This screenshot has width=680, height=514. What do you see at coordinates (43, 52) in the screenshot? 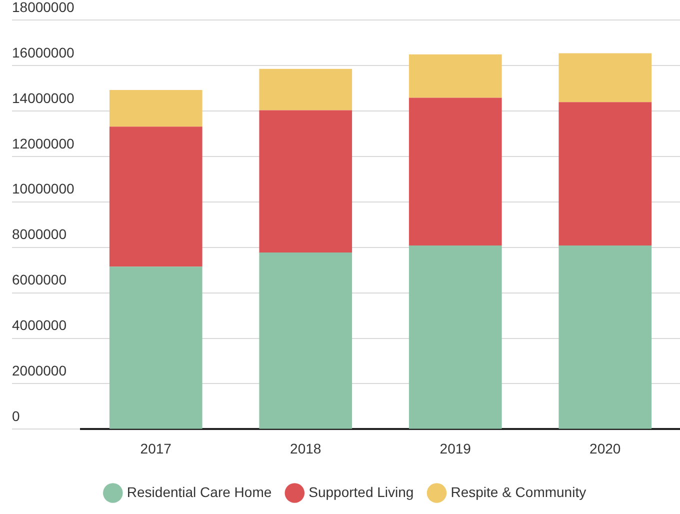
I see `y-tick-label: 16000000` at bounding box center [43, 52].